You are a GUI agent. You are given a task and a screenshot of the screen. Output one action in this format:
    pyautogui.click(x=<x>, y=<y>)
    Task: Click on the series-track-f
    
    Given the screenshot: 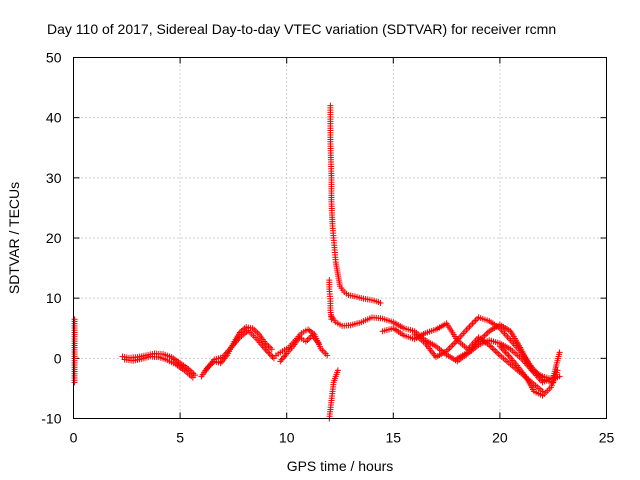 What is the action you would take?
    pyautogui.click(x=508, y=353)
    